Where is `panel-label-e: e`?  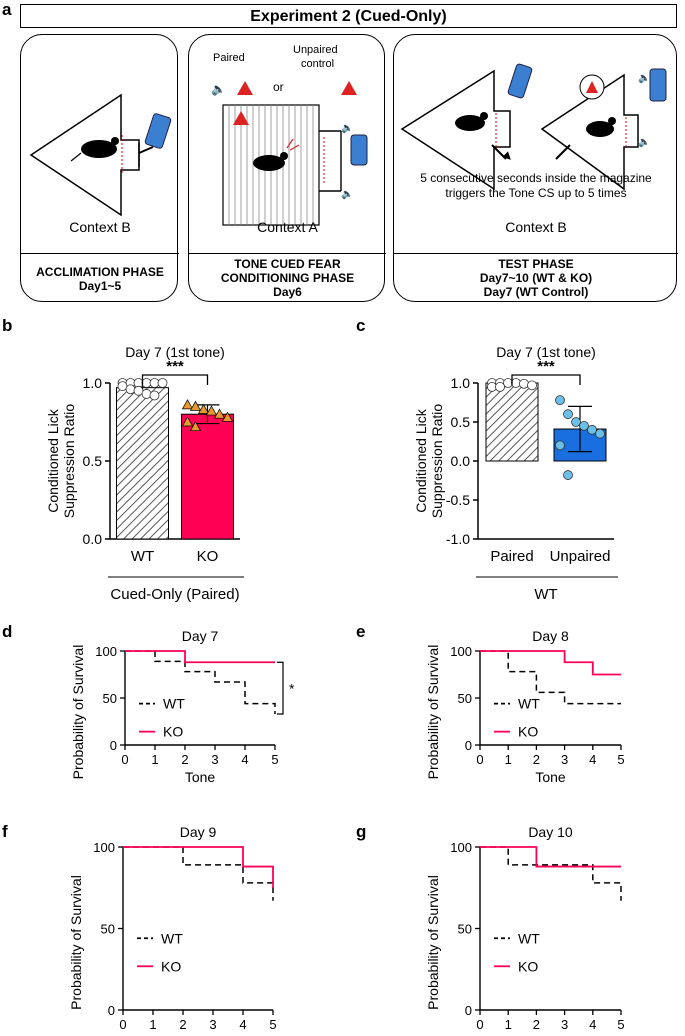 panel-label-e: e is located at coordinates (361, 631).